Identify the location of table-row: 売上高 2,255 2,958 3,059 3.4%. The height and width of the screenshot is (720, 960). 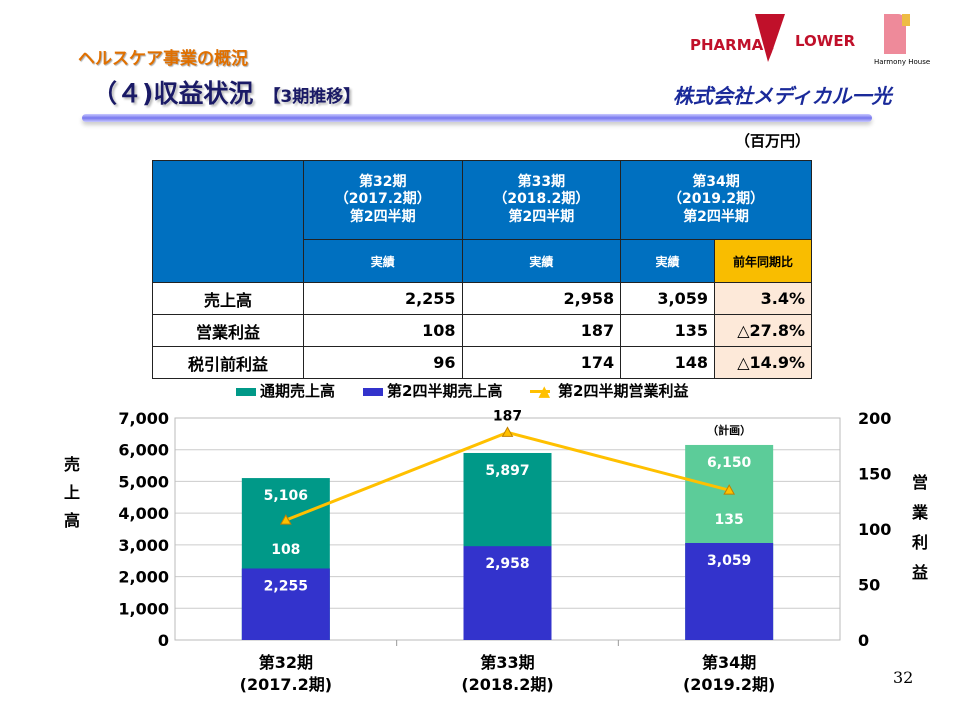
(482, 298).